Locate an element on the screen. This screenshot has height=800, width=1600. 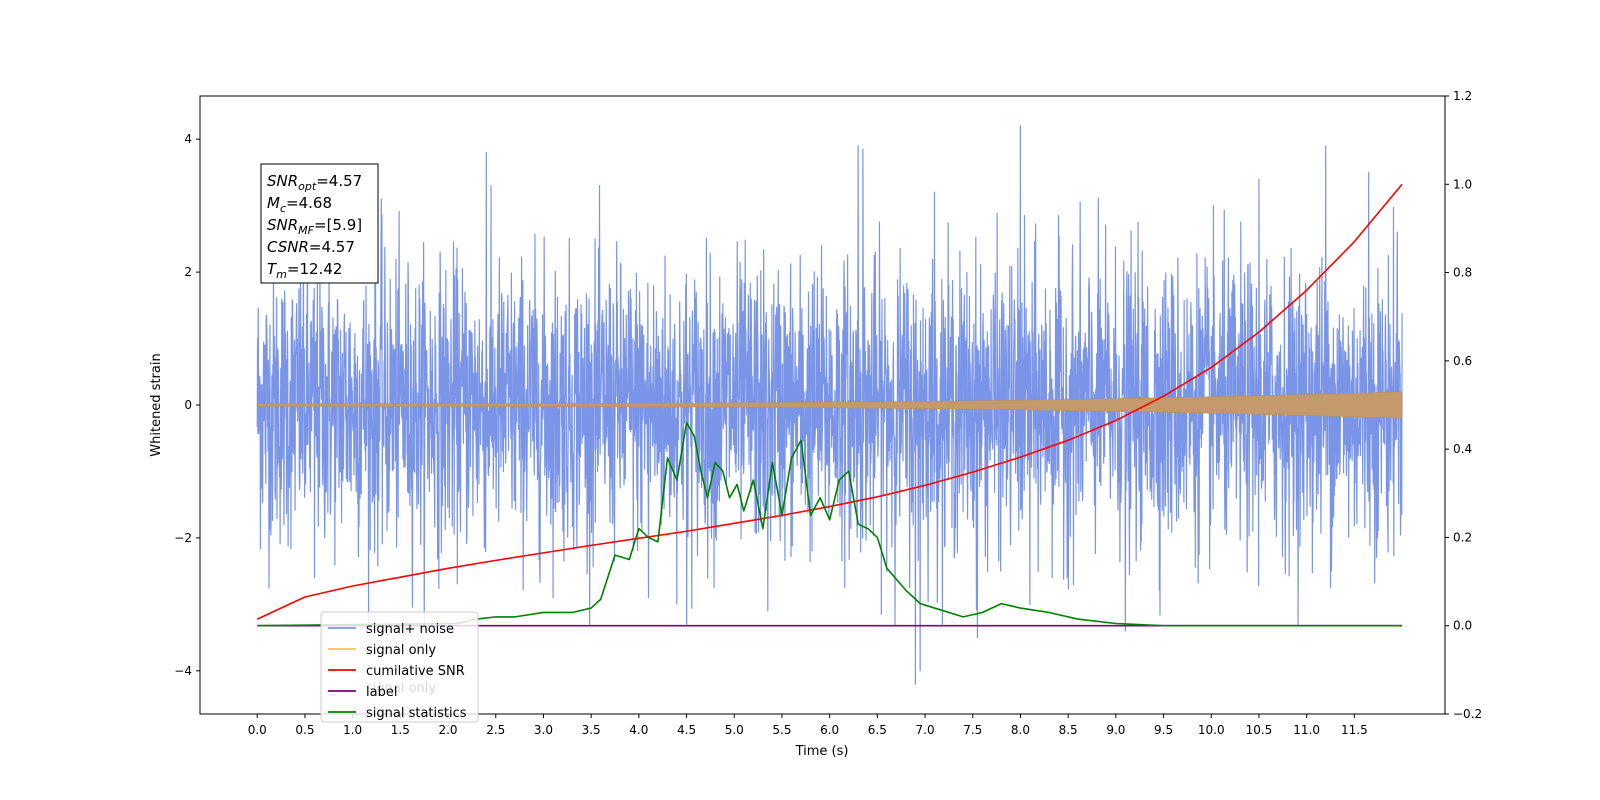
legend-label: signal statistics is located at coordinates (416, 713).